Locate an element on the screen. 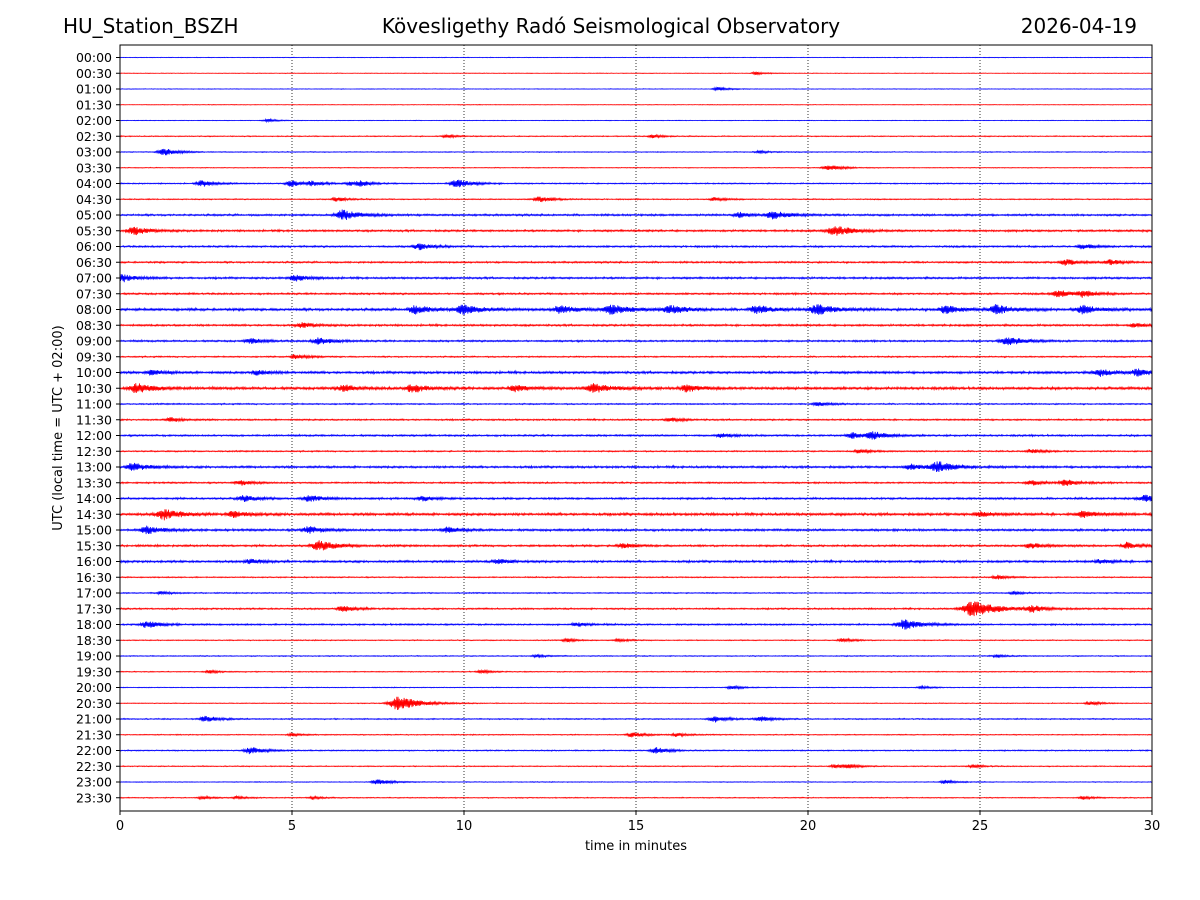  y-tick-label: 17:00 is located at coordinates (94, 593).